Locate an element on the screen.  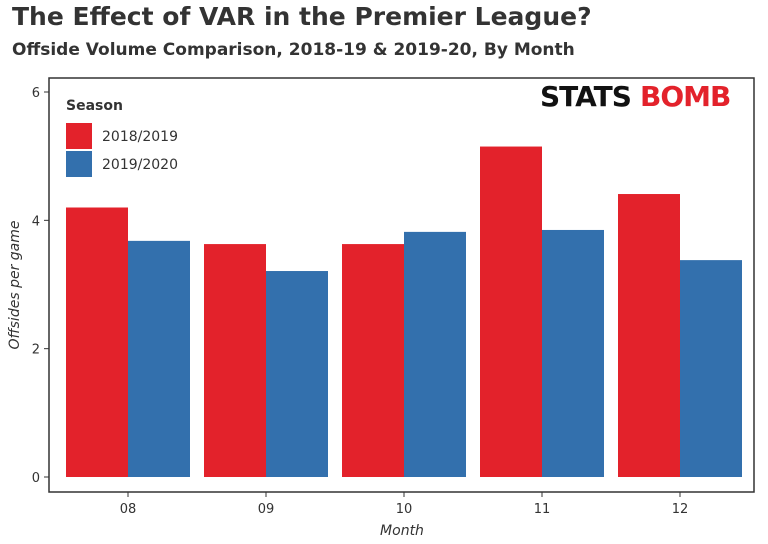
bar-11-2019-2020 is located at coordinates (573, 353).